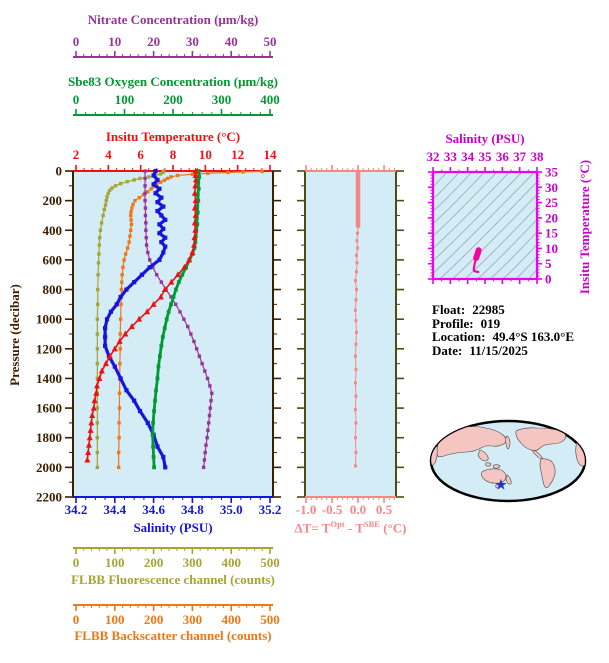 The width and height of the screenshot is (609, 663). Describe the element at coordinates (53, 289) in the screenshot. I see `svg-text: 800` at that location.